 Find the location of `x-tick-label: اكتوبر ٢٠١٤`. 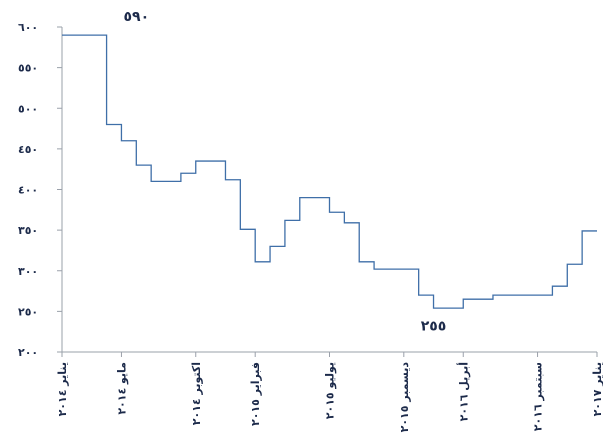

x-tick-label: اكتوبر ٢٠١٤ is located at coordinates (196, 393).